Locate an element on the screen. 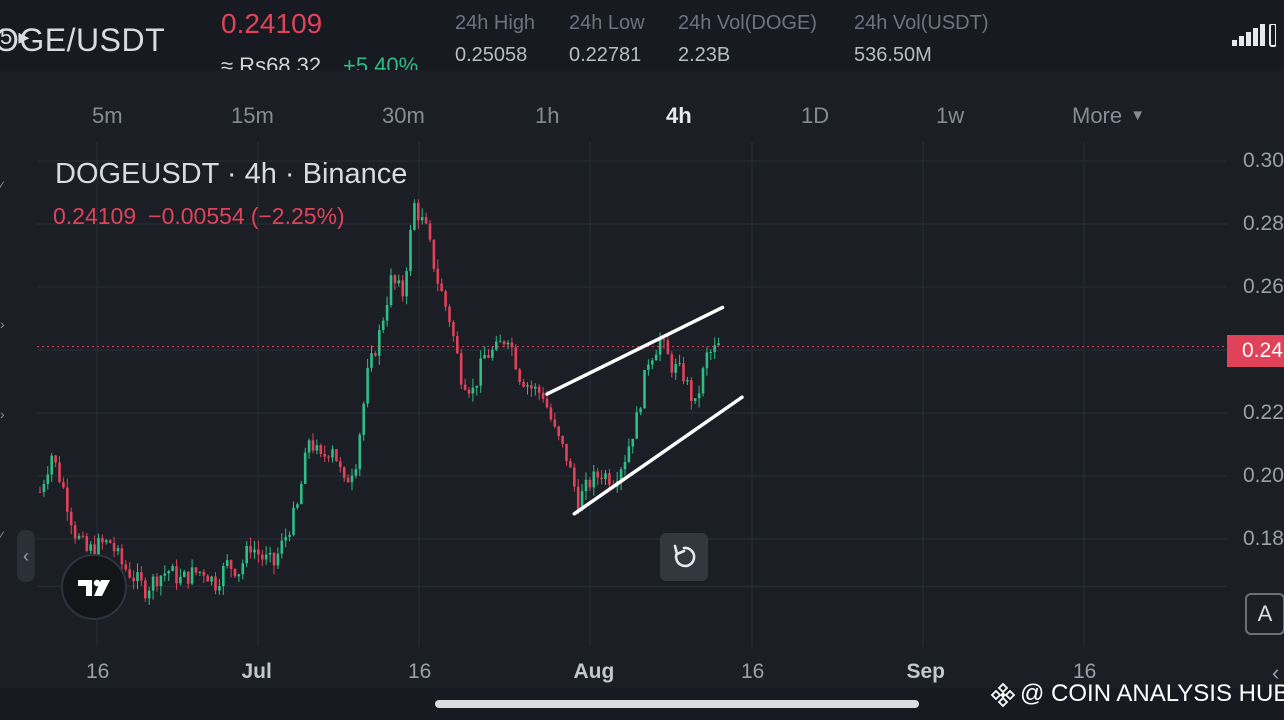 The width and height of the screenshot is (1284, 720). trendlines is located at coordinates (644, 410).